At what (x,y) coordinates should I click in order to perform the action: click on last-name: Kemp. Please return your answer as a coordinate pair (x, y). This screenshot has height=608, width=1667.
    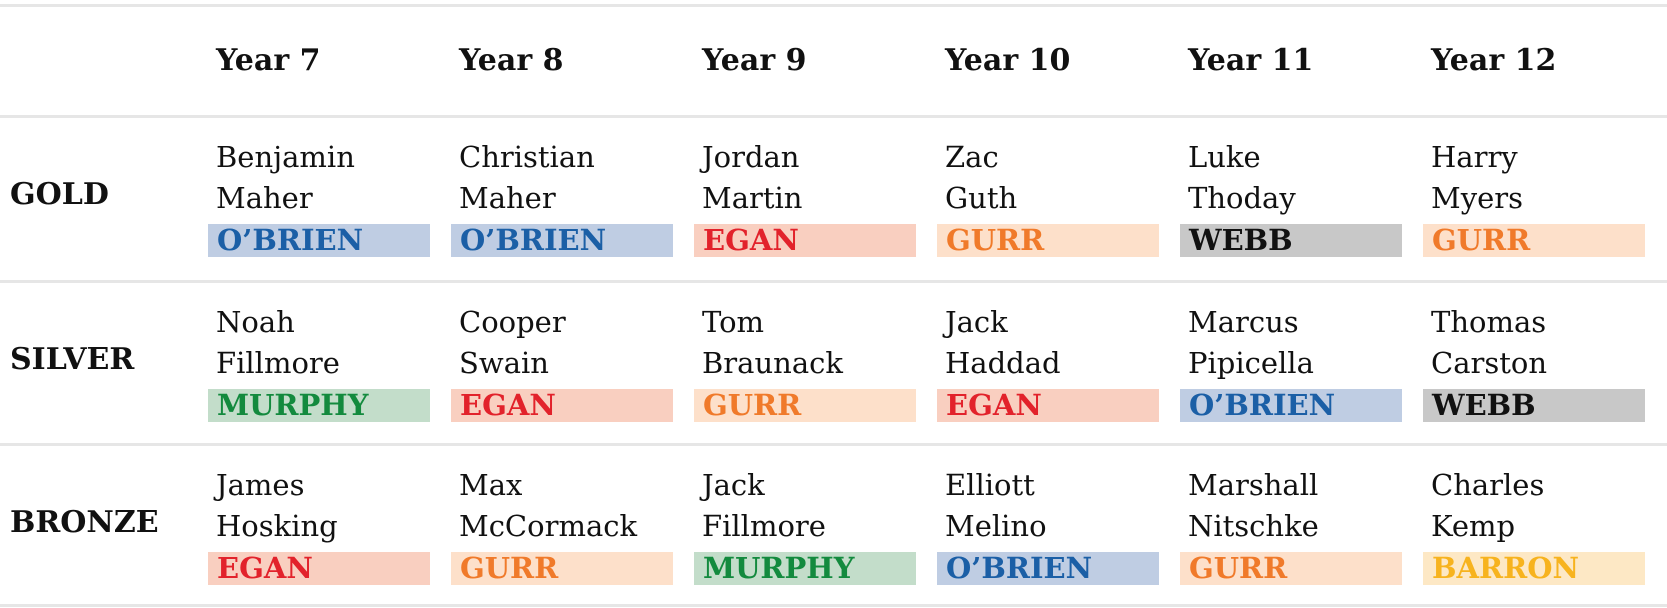
    Looking at the image, I should click on (1473, 526).